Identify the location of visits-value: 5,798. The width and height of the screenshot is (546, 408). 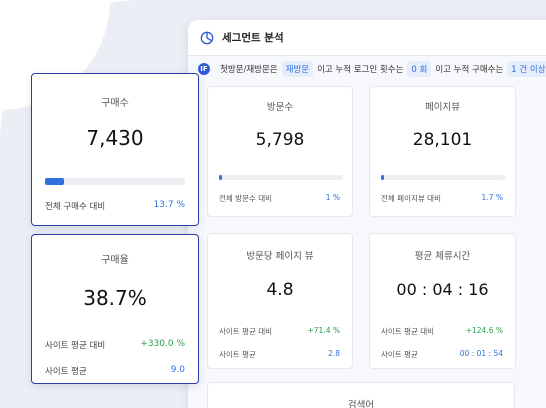
(280, 140).